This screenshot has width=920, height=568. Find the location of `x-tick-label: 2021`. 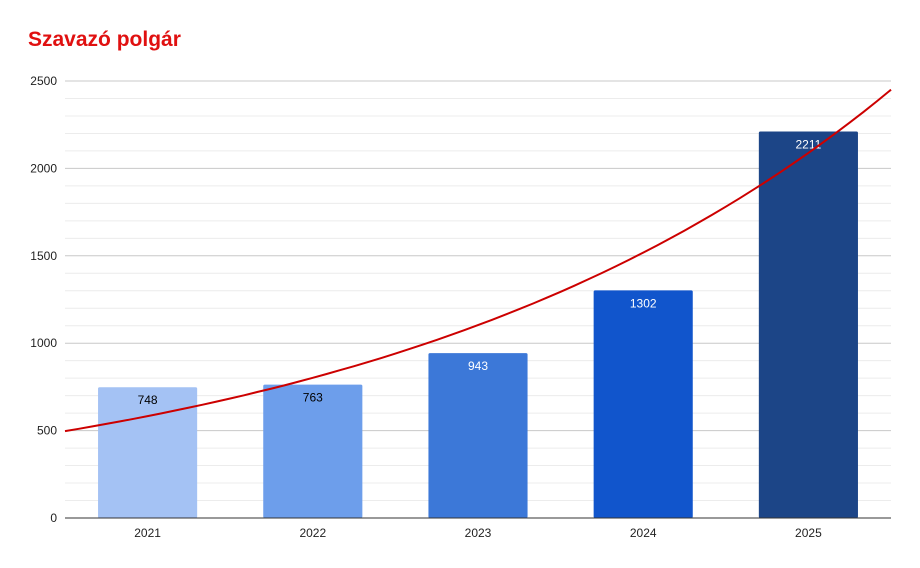

x-tick-label: 2021 is located at coordinates (147, 533).